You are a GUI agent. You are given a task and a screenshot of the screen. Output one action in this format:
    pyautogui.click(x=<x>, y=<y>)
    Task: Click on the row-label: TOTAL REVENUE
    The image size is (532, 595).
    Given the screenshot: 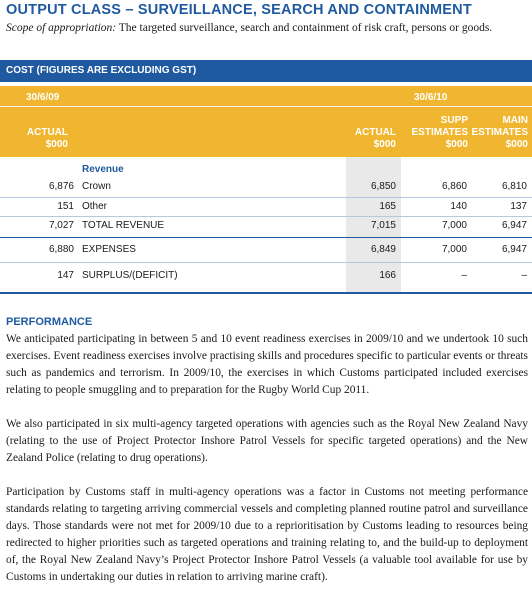 What is the action you would take?
    pyautogui.click(x=123, y=225)
    